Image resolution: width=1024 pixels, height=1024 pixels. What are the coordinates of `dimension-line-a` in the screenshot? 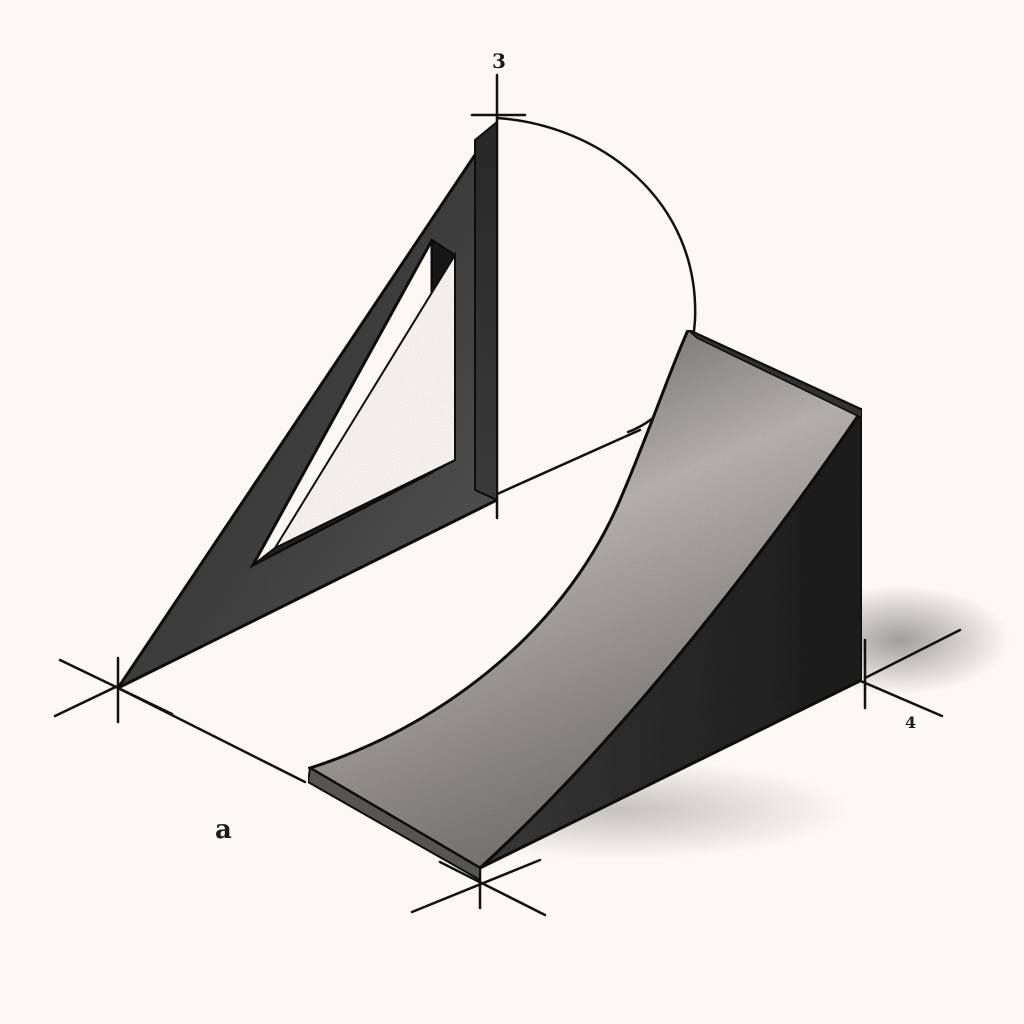 It's located at (211, 735).